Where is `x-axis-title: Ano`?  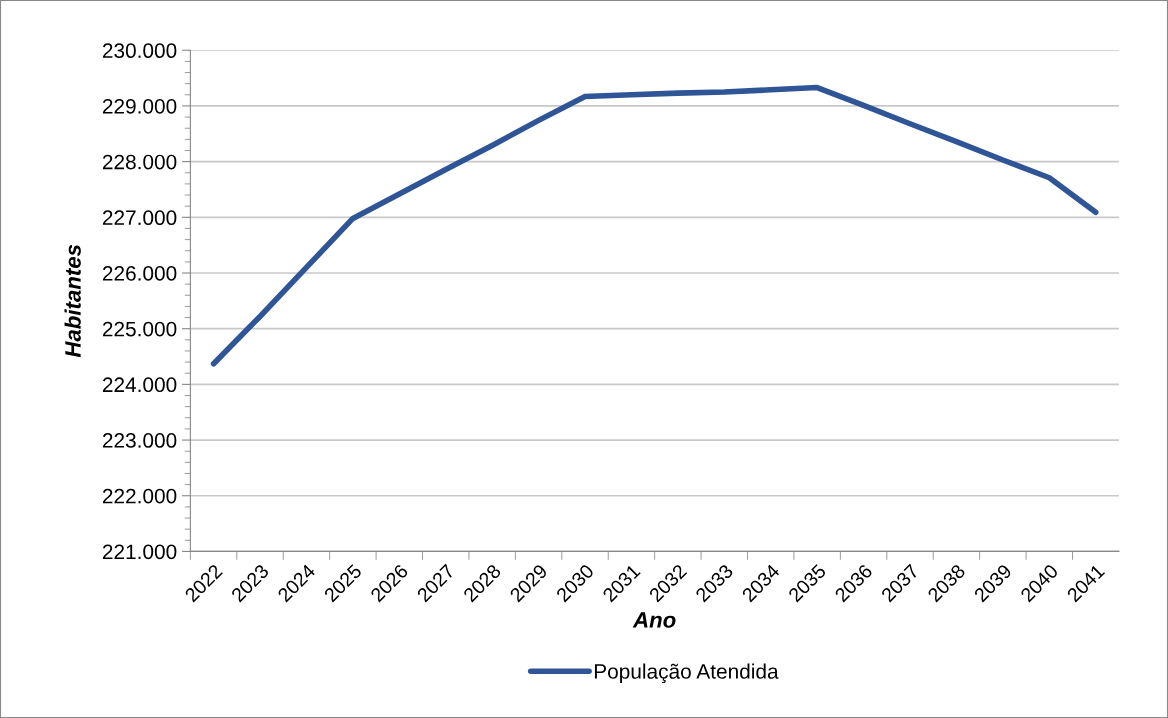
x-axis-title: Ano is located at coordinates (654, 620).